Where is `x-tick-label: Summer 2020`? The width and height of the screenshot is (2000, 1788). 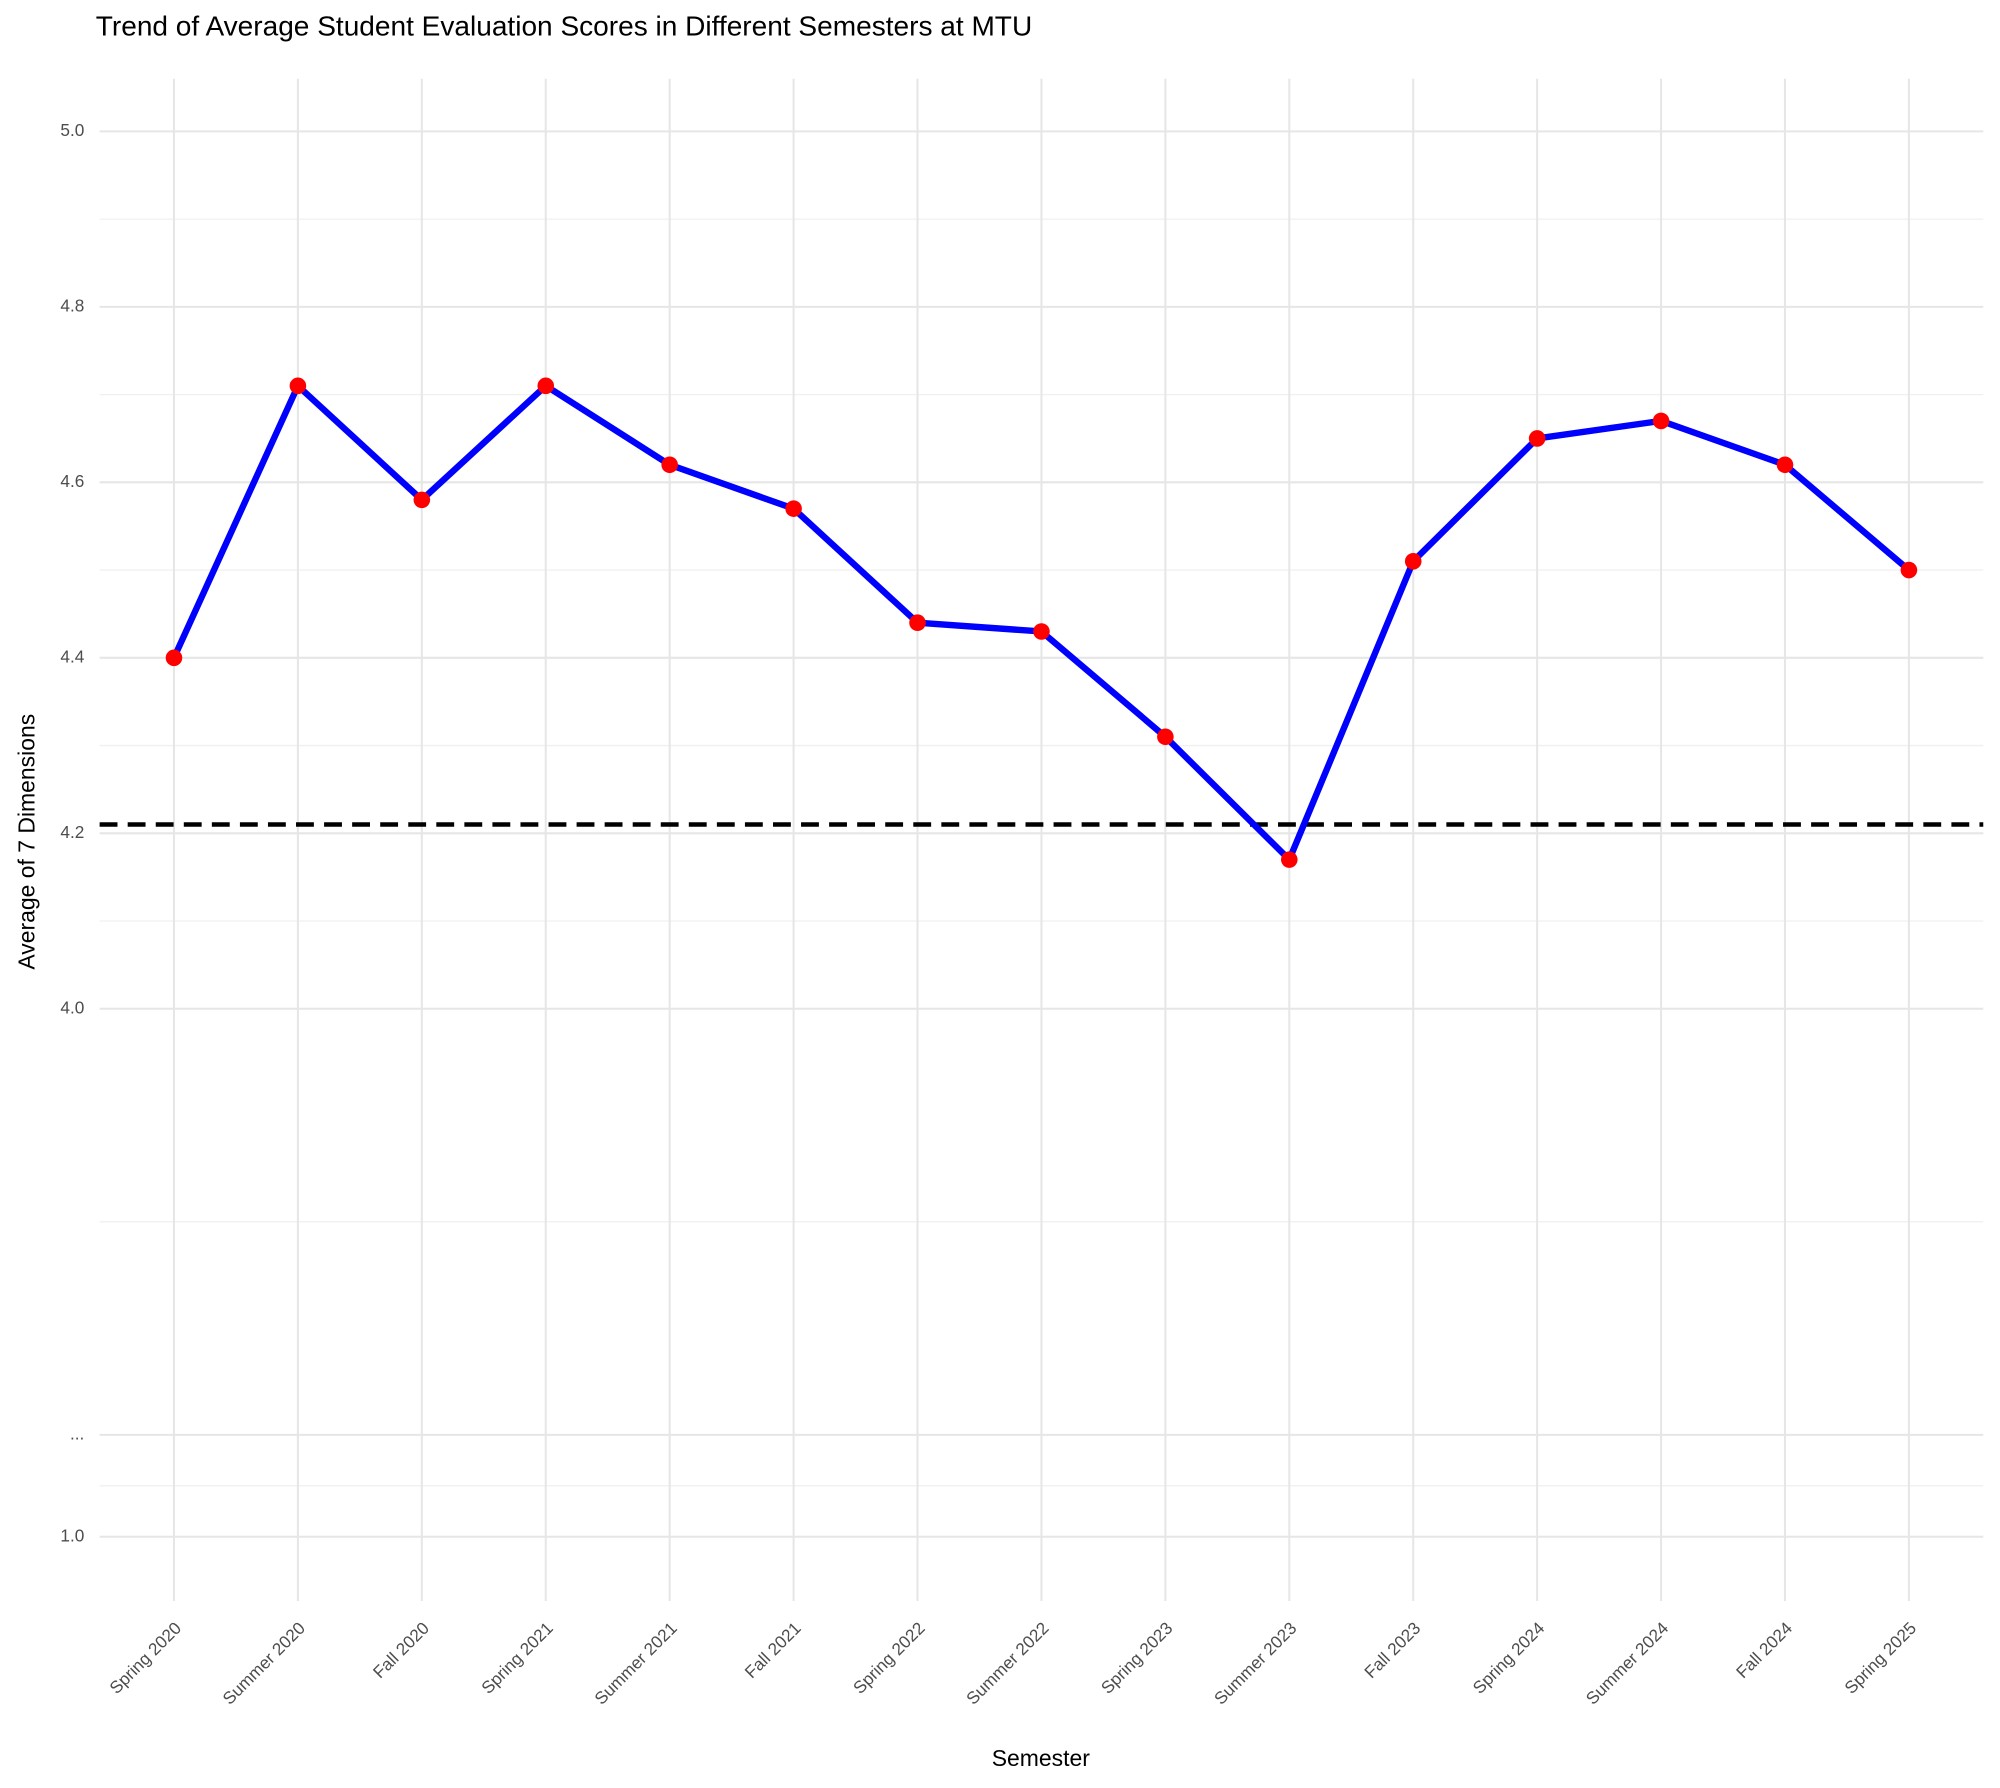
x-tick-label: Summer 2020 is located at coordinates (263, 1663).